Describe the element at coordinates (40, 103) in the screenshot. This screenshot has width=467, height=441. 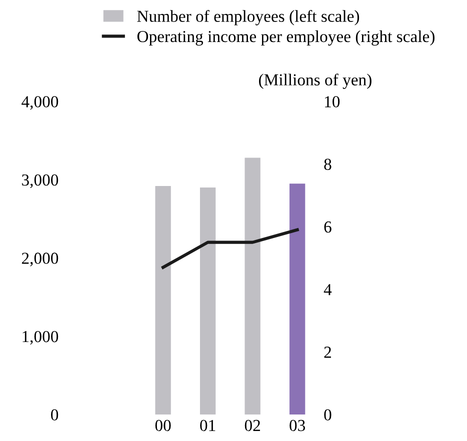
I see `y-tick-label: 4,000` at that location.